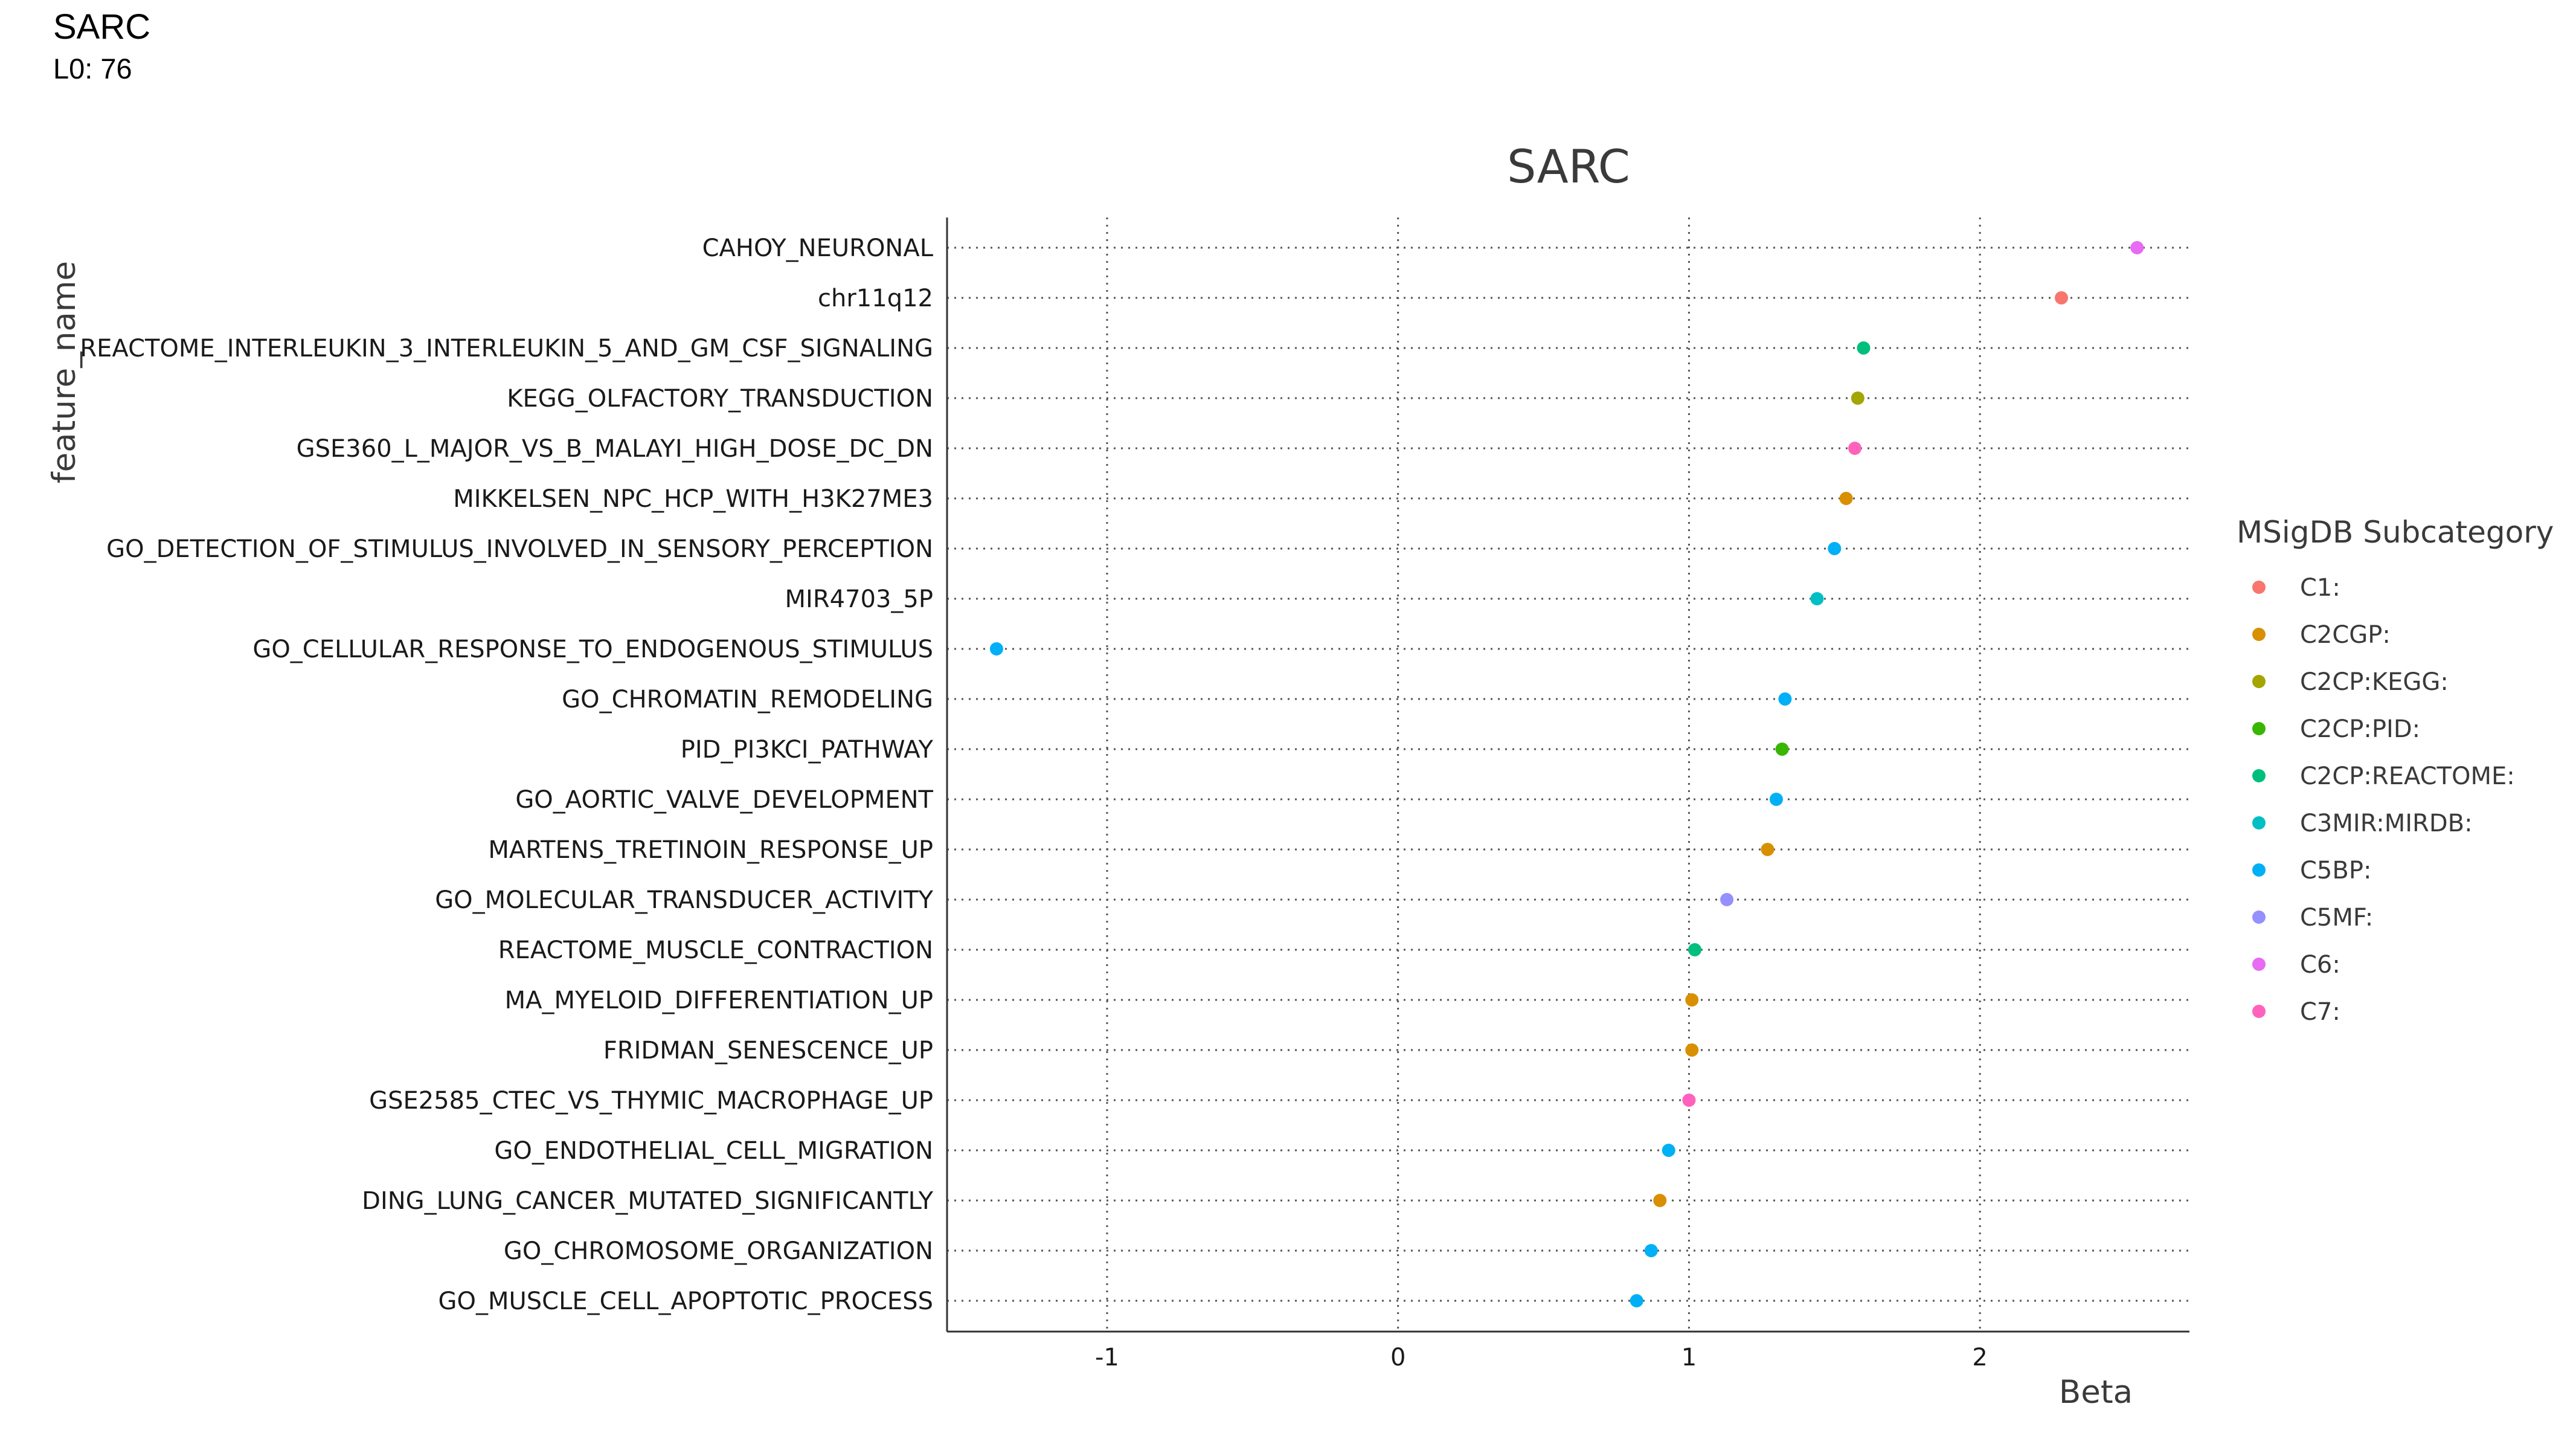 Image resolution: width=2576 pixels, height=1450 pixels. I want to click on legend-label: C2CGP:, so click(2345, 635).